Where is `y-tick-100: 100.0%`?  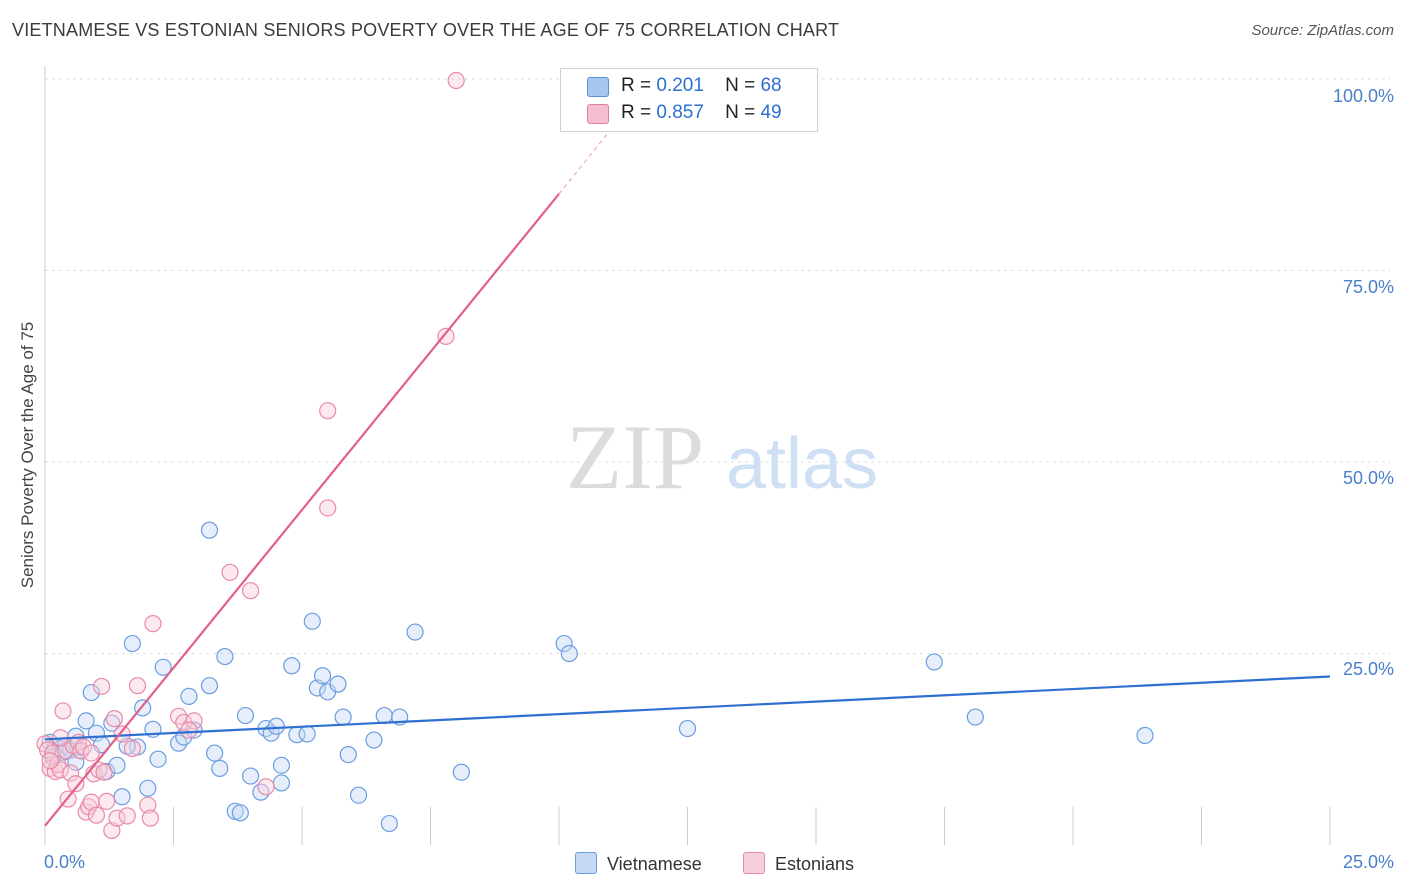
y-tick-100: 100.0% is located at coordinates (1363, 96).